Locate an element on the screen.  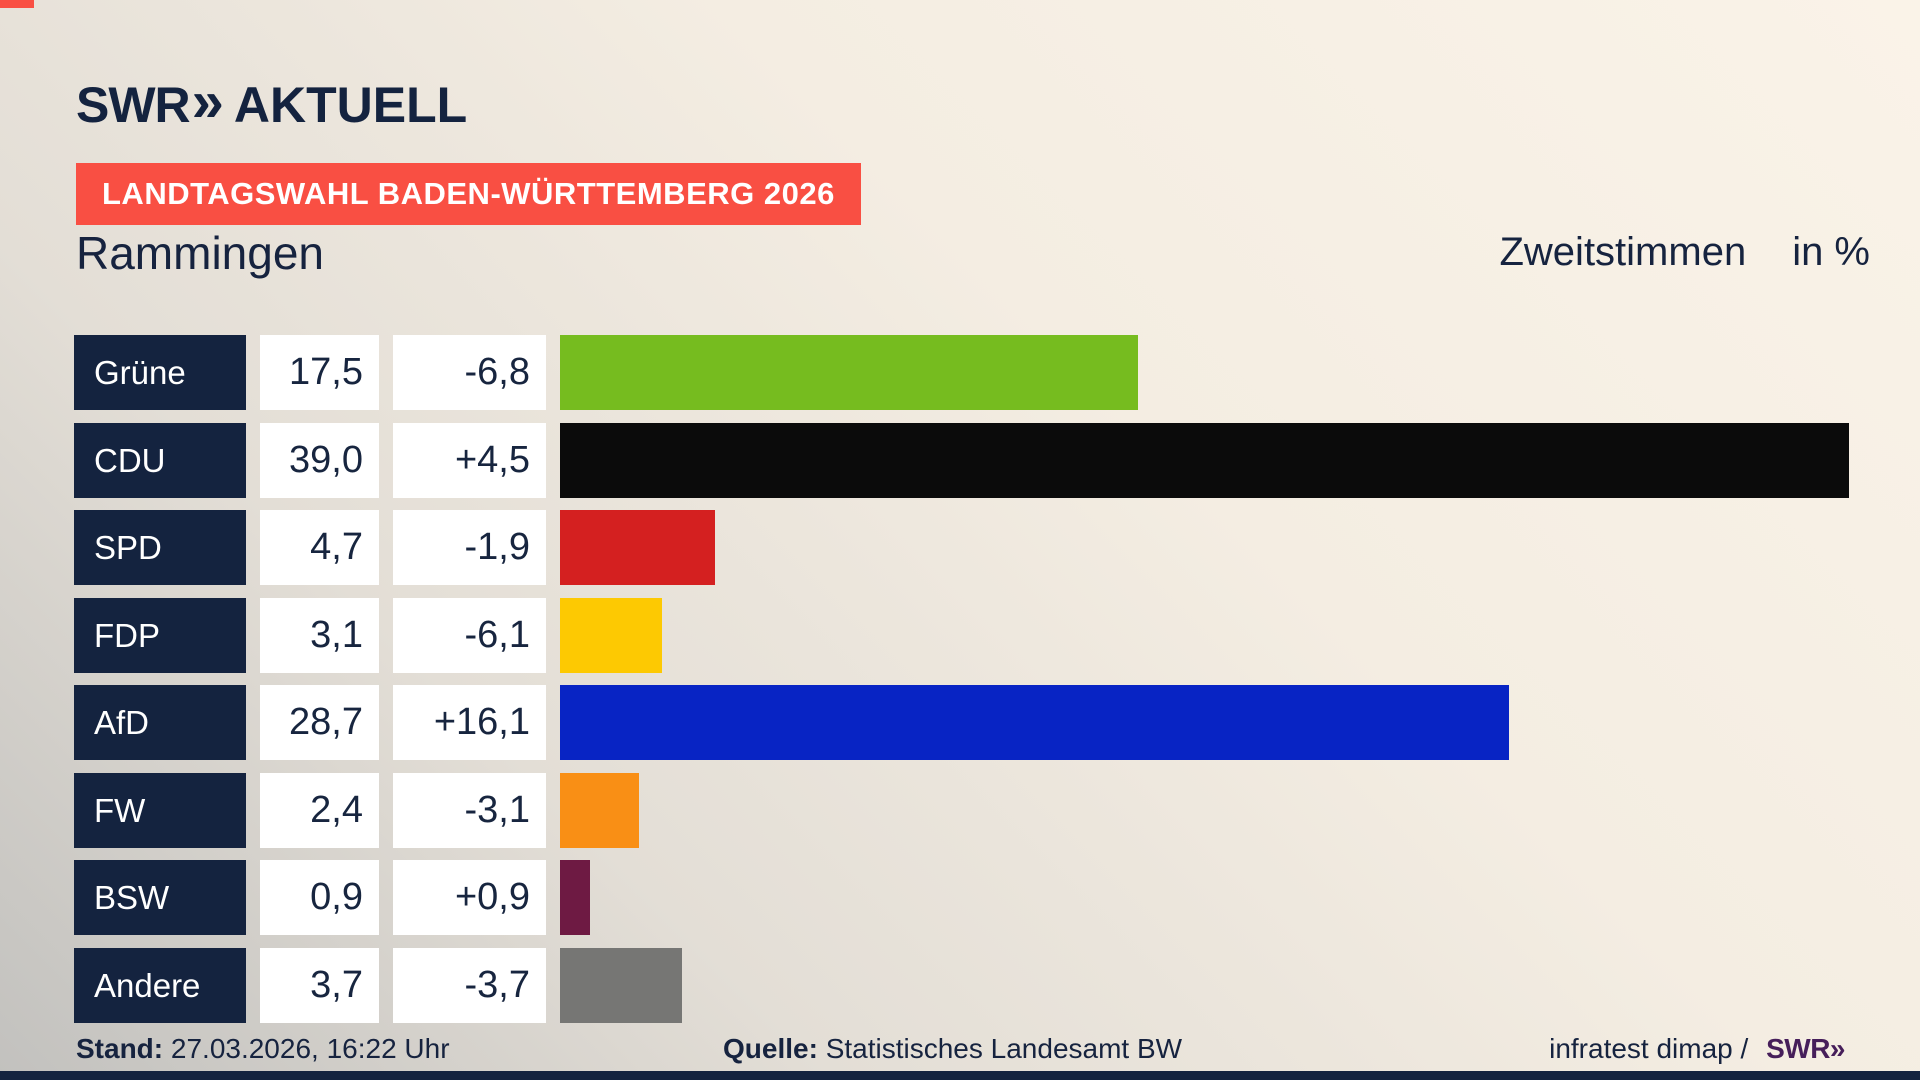
party-name: Grüne is located at coordinates (160, 372).